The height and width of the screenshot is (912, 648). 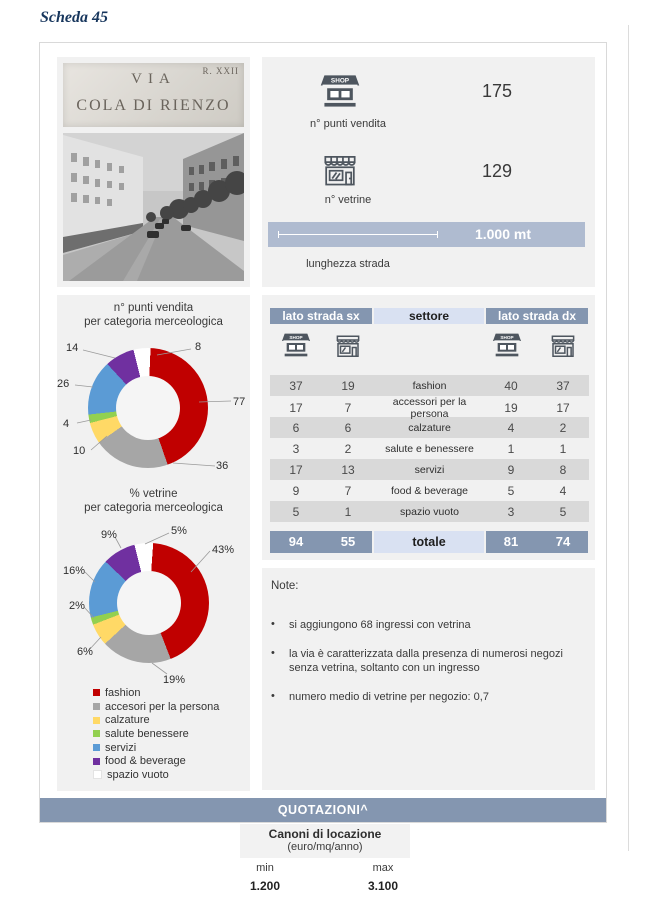 I want to click on chart-data-label: 19%, so click(x=174, y=680).